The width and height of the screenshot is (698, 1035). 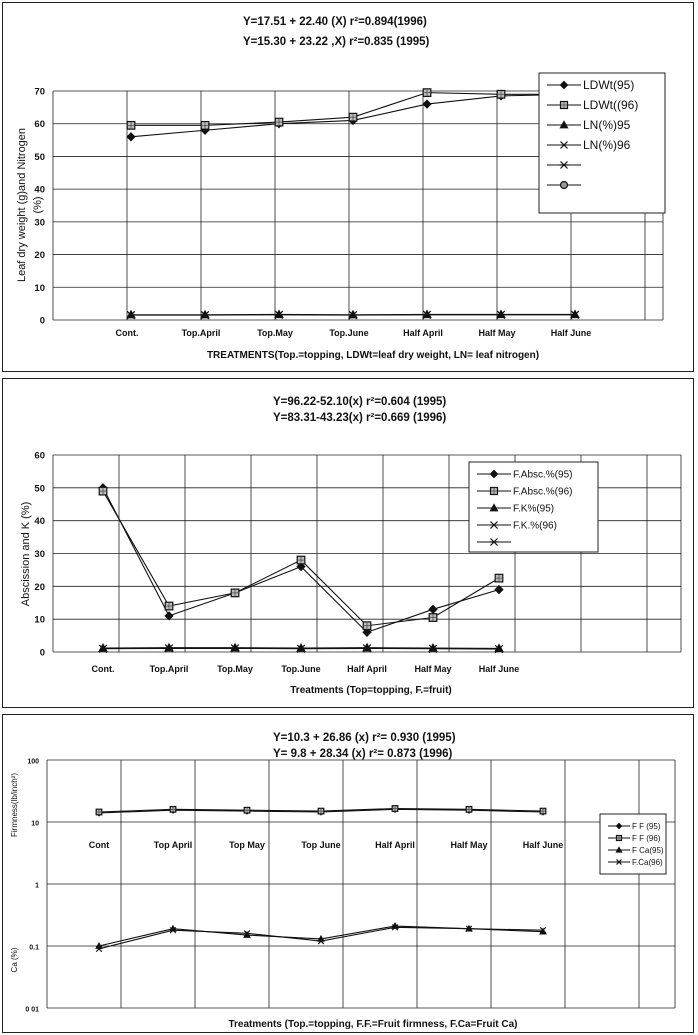 What do you see at coordinates (14, 959) in the screenshot?
I see `y-axis-label-bottom: Ca (%)` at bounding box center [14, 959].